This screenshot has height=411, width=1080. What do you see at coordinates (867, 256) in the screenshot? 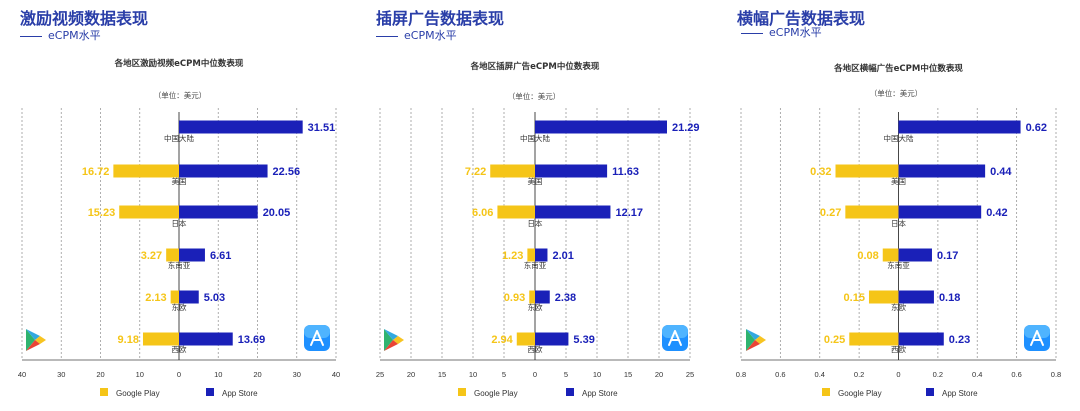
I see `data-label-google-play: 0.08` at bounding box center [867, 256].